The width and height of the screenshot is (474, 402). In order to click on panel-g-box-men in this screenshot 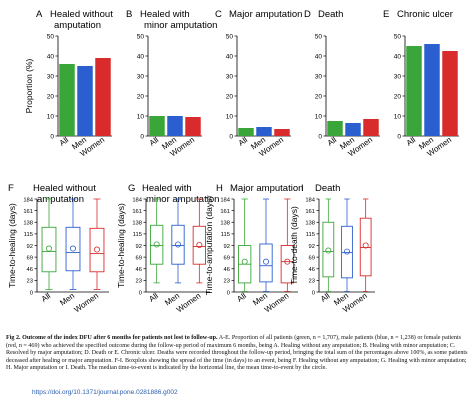, I will do `click(178, 244)`.